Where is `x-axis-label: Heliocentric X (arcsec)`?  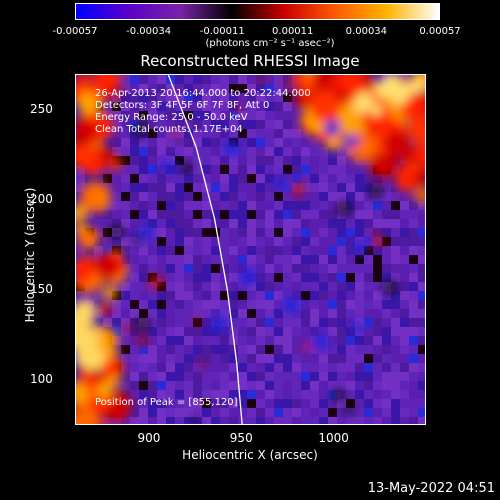
x-axis-label: Heliocentric X (arcsec) is located at coordinates (250, 455).